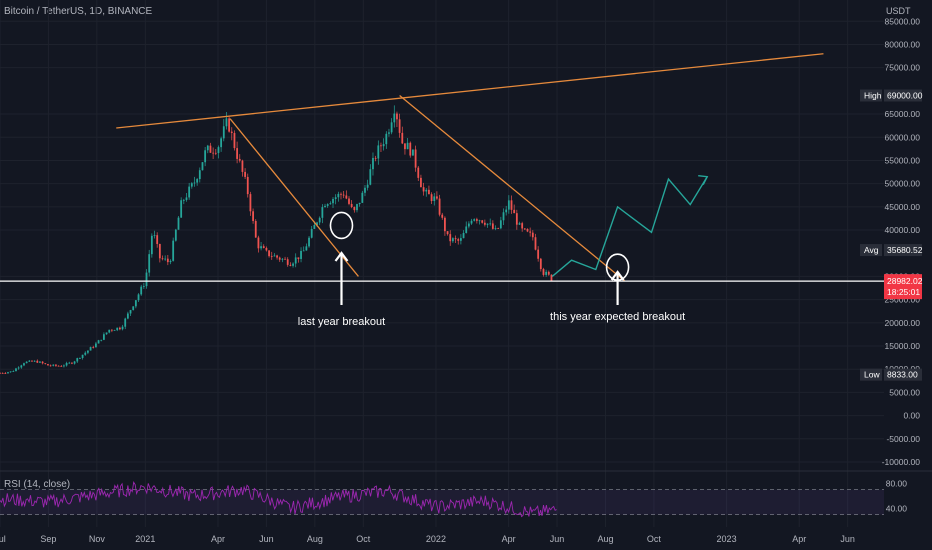 This screenshot has height=550, width=932. I want to click on current-price-countdown: 18:25:01, so click(903, 292).